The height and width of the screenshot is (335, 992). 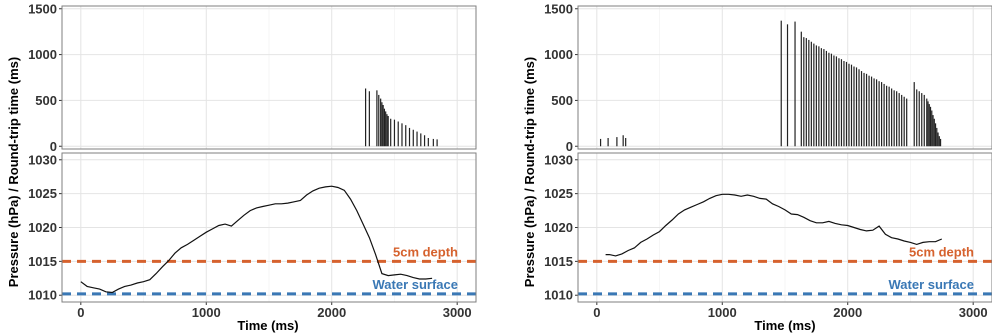 I want to click on left-top-y-tick-label: 0, so click(x=53, y=146).